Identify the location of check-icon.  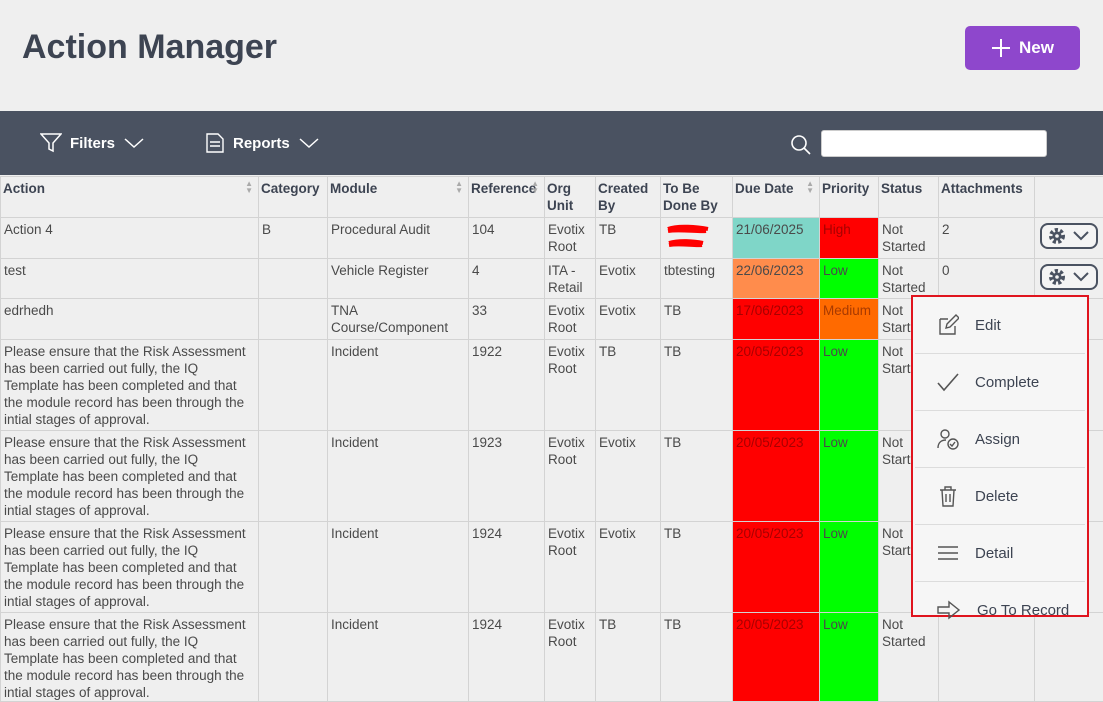
(948, 382).